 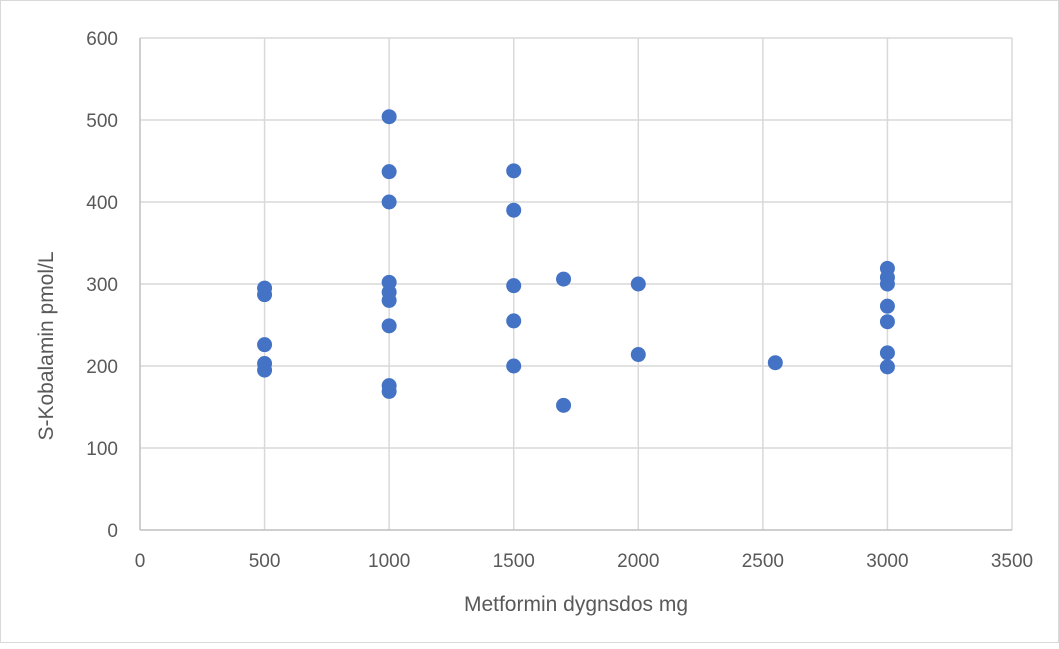 I want to click on x-tick-label: 3500, so click(x=1012, y=561).